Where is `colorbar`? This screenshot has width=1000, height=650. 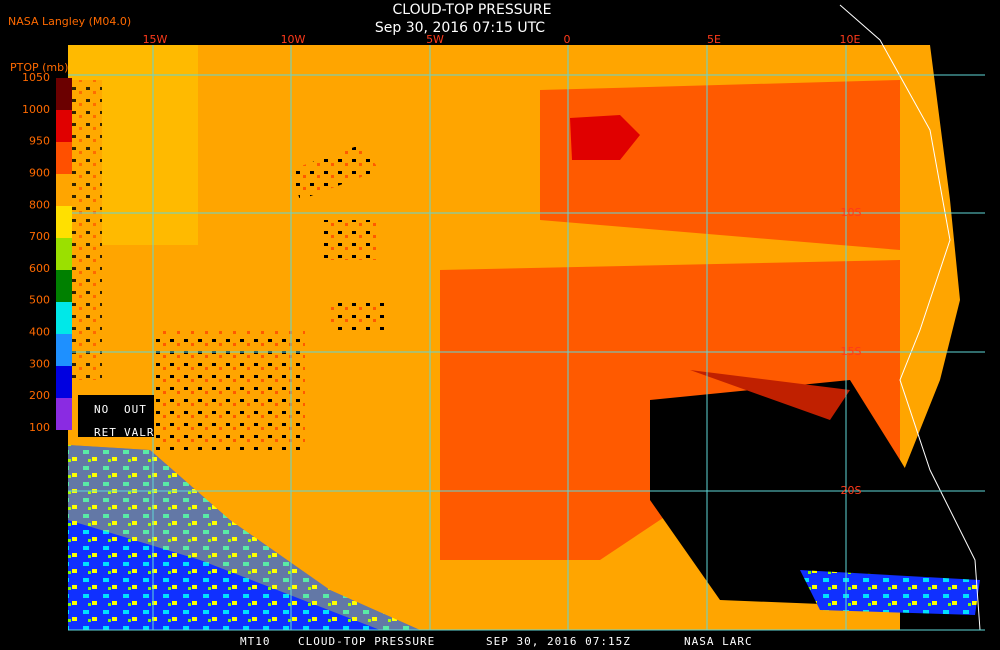 colorbar is located at coordinates (105, 257).